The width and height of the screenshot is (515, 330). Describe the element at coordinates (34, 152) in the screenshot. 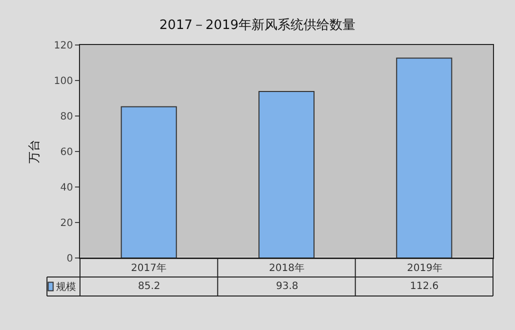

I see `y-axis-title: 万台` at that location.